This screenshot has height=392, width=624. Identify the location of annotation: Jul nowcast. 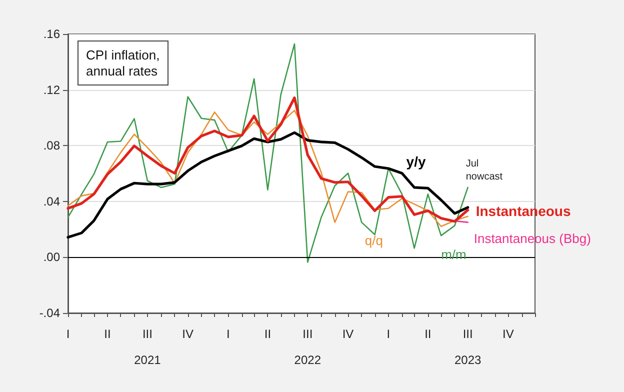
(484, 170).